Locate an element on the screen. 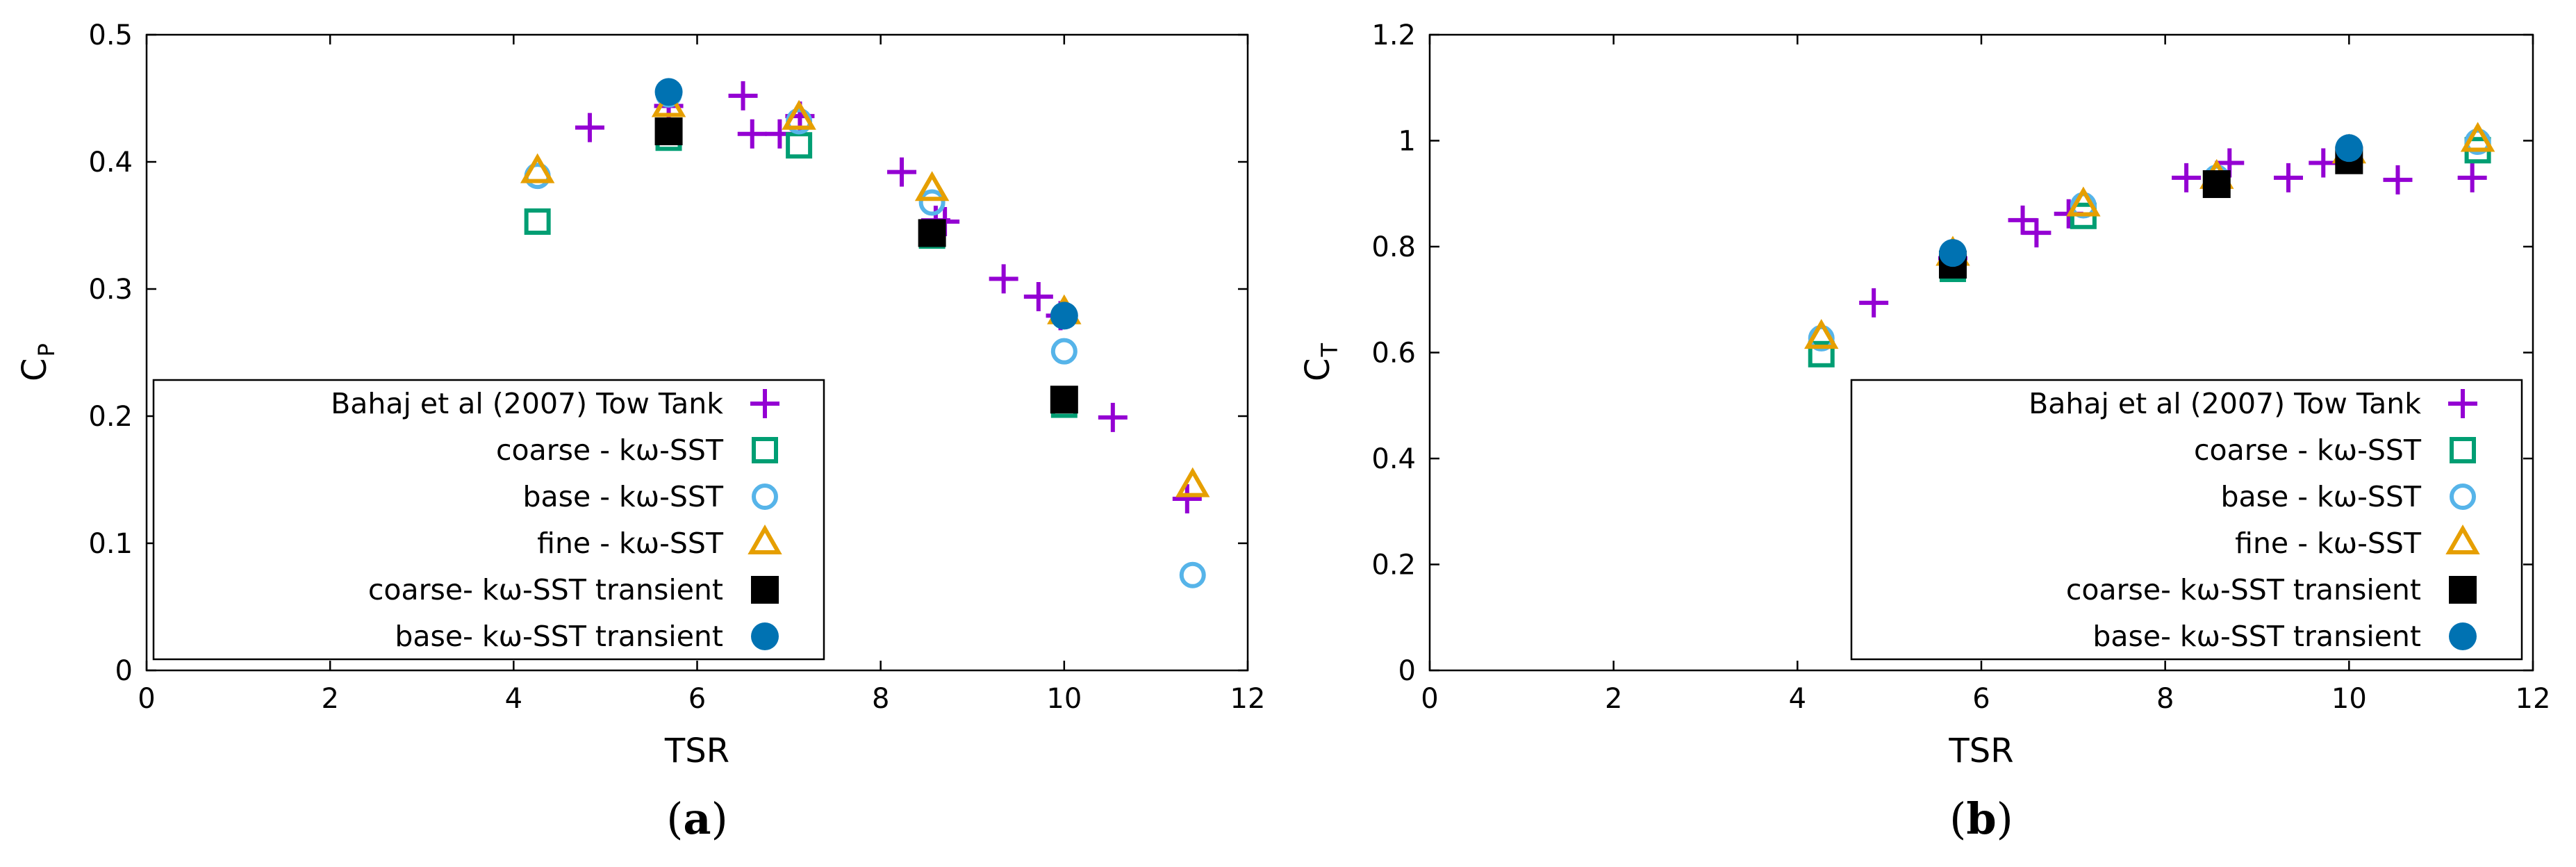  y-axis-title-sub: P is located at coordinates (47, 349).